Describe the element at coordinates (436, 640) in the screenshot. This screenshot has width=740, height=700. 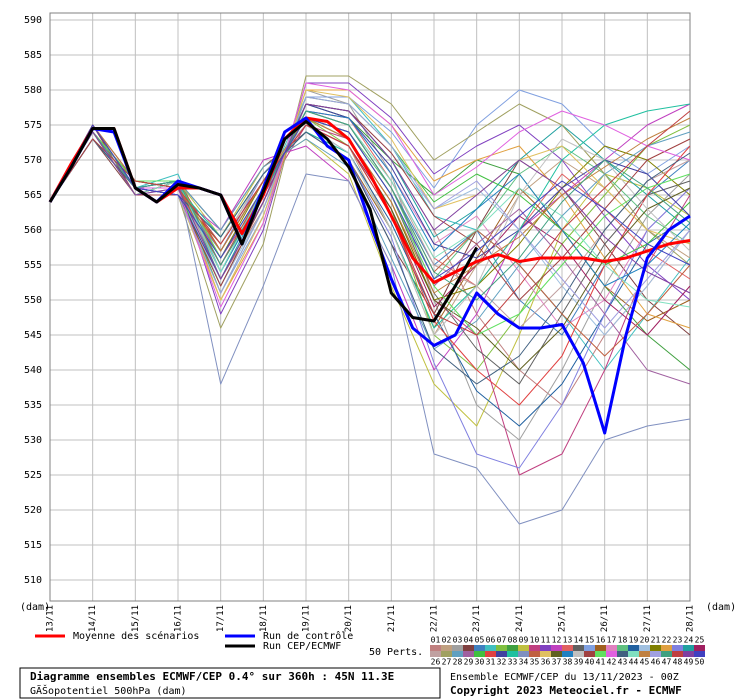
I see `legend-label: 01` at that location.